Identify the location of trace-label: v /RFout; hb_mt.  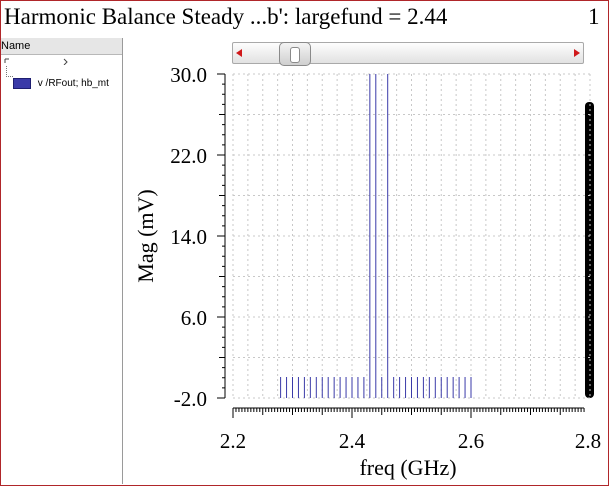
(73, 83).